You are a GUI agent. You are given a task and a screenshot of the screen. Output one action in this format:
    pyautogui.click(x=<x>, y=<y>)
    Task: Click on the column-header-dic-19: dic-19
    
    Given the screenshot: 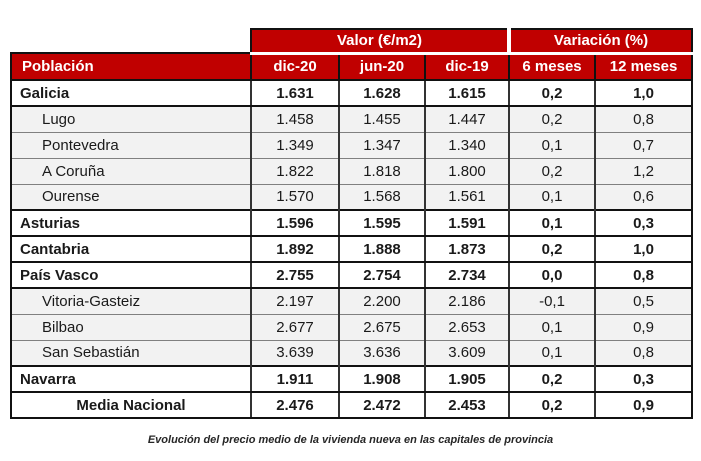 What is the action you would take?
    pyautogui.click(x=467, y=66)
    